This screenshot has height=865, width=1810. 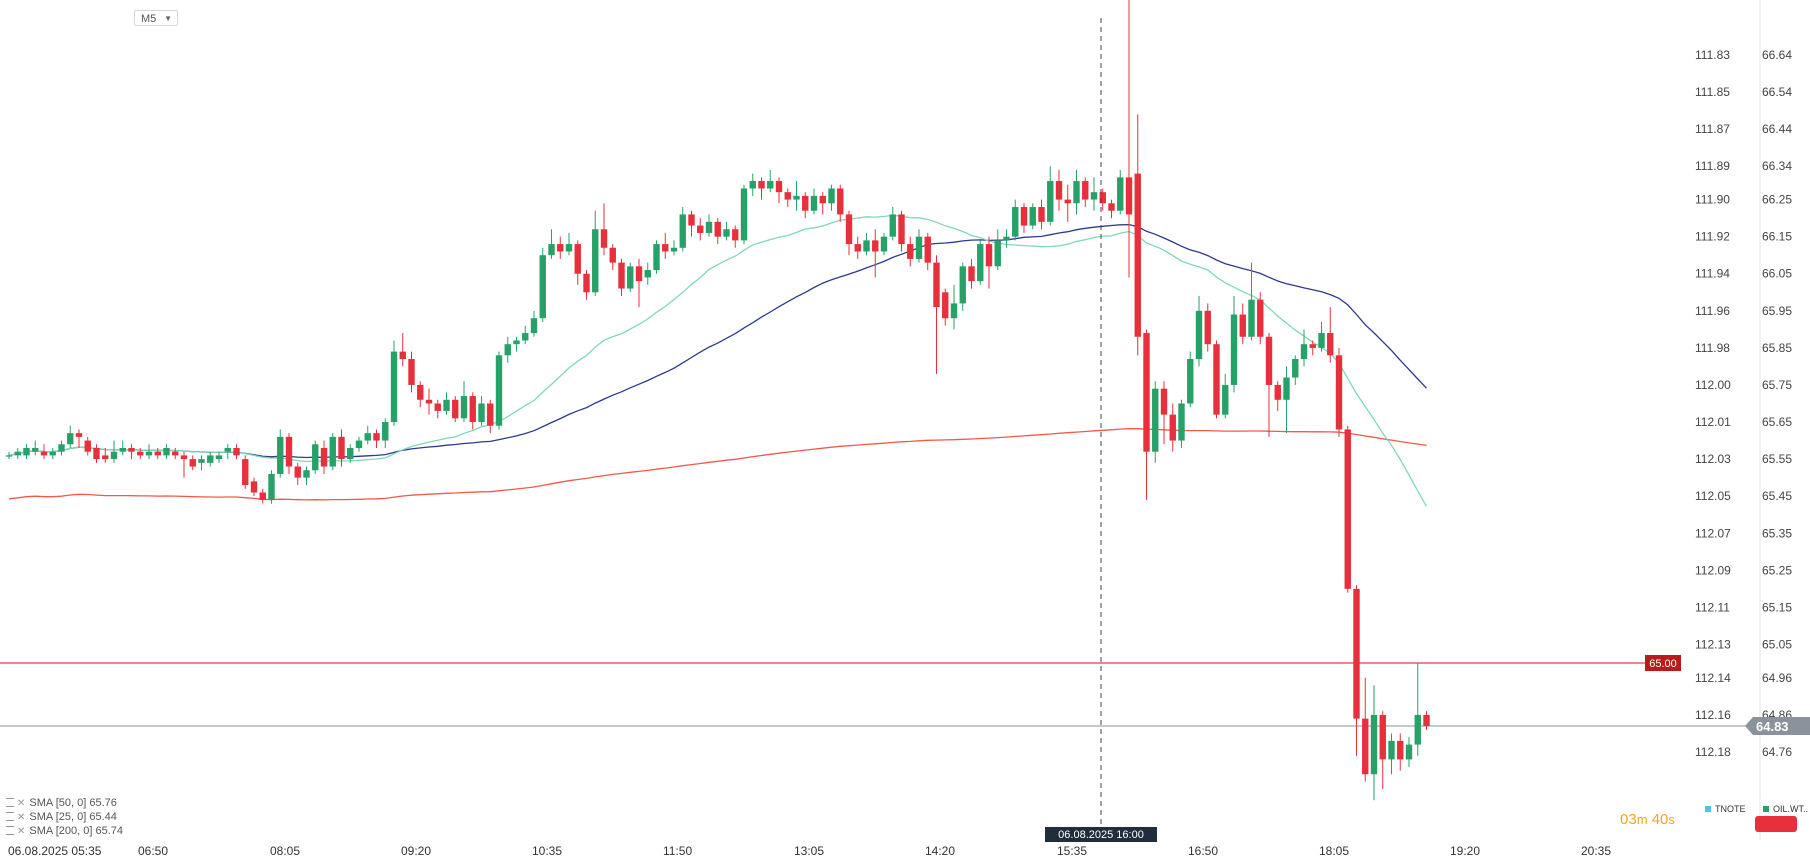 I want to click on timeframe-select: M5 ▼, so click(x=156, y=18).